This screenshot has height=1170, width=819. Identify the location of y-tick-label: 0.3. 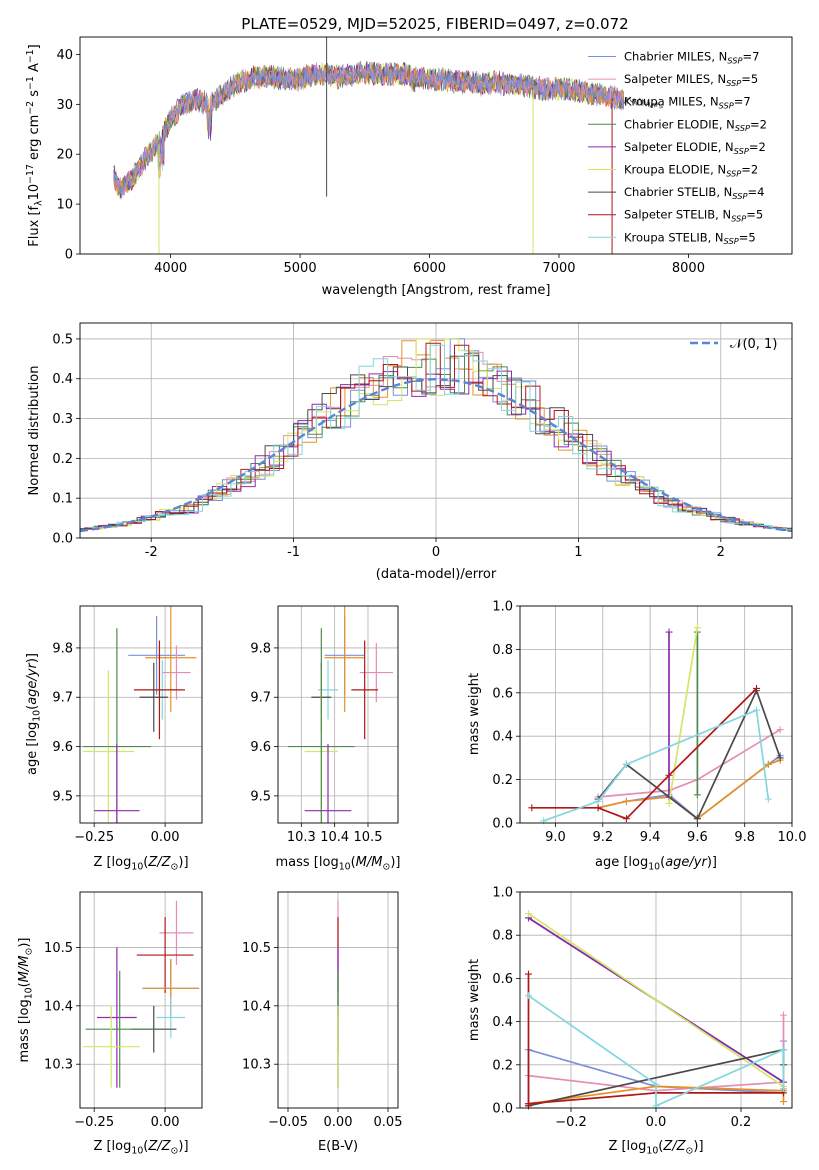
(62, 419).